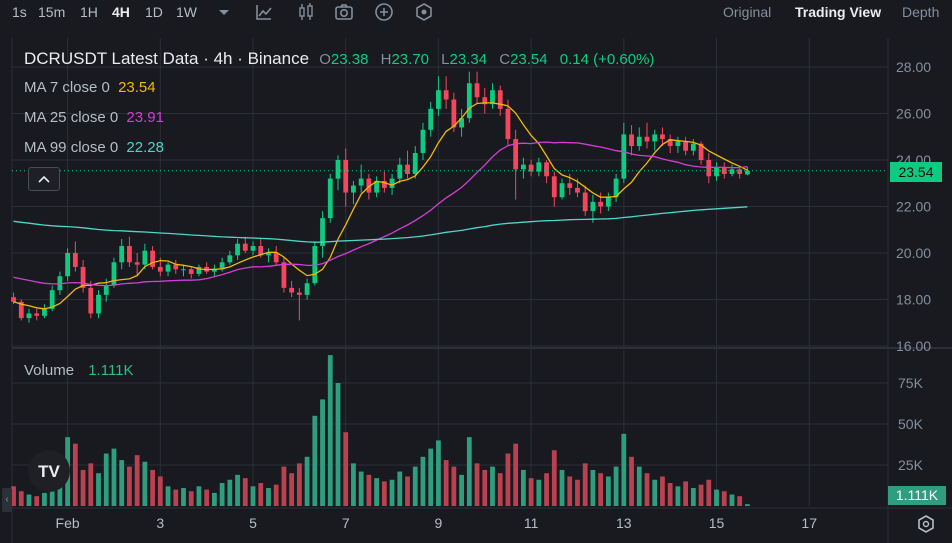  What do you see at coordinates (531, 523) in the screenshot?
I see `time-tick-label: 11` at bounding box center [531, 523].